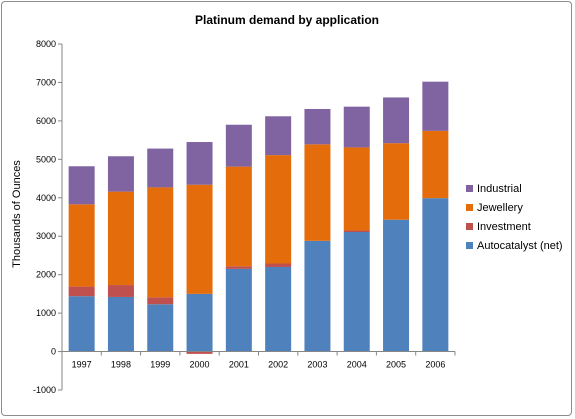 The image size is (575, 419). Describe the element at coordinates (46, 82) in the screenshot. I see `y-tick-label: 7000` at that location.